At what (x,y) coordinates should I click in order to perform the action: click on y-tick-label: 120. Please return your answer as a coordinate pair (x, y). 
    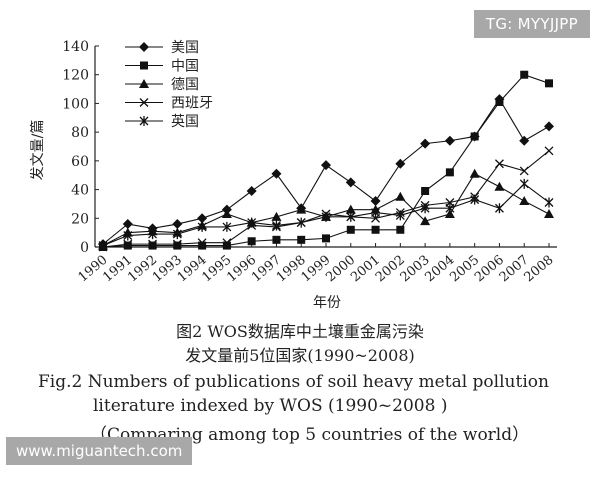
    Looking at the image, I should click on (75, 76).